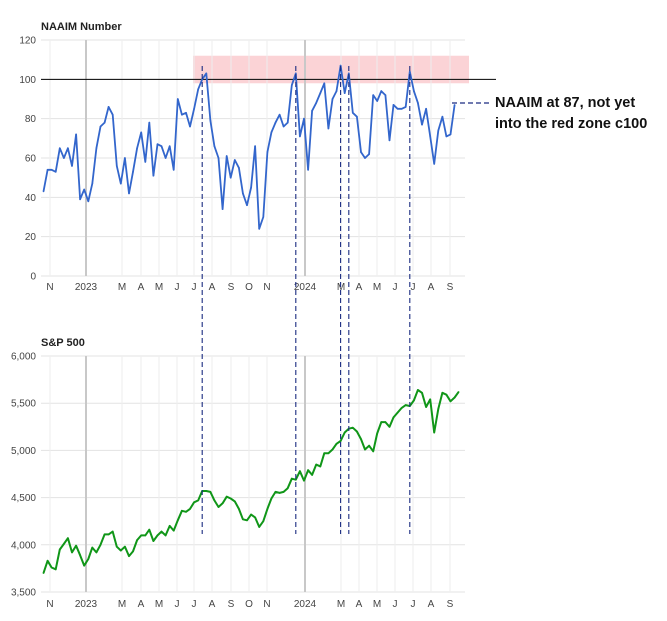 The width and height of the screenshot is (667, 621). Describe the element at coordinates (305, 287) in the screenshot. I see `naaim-x-tick-label: 2024` at that location.